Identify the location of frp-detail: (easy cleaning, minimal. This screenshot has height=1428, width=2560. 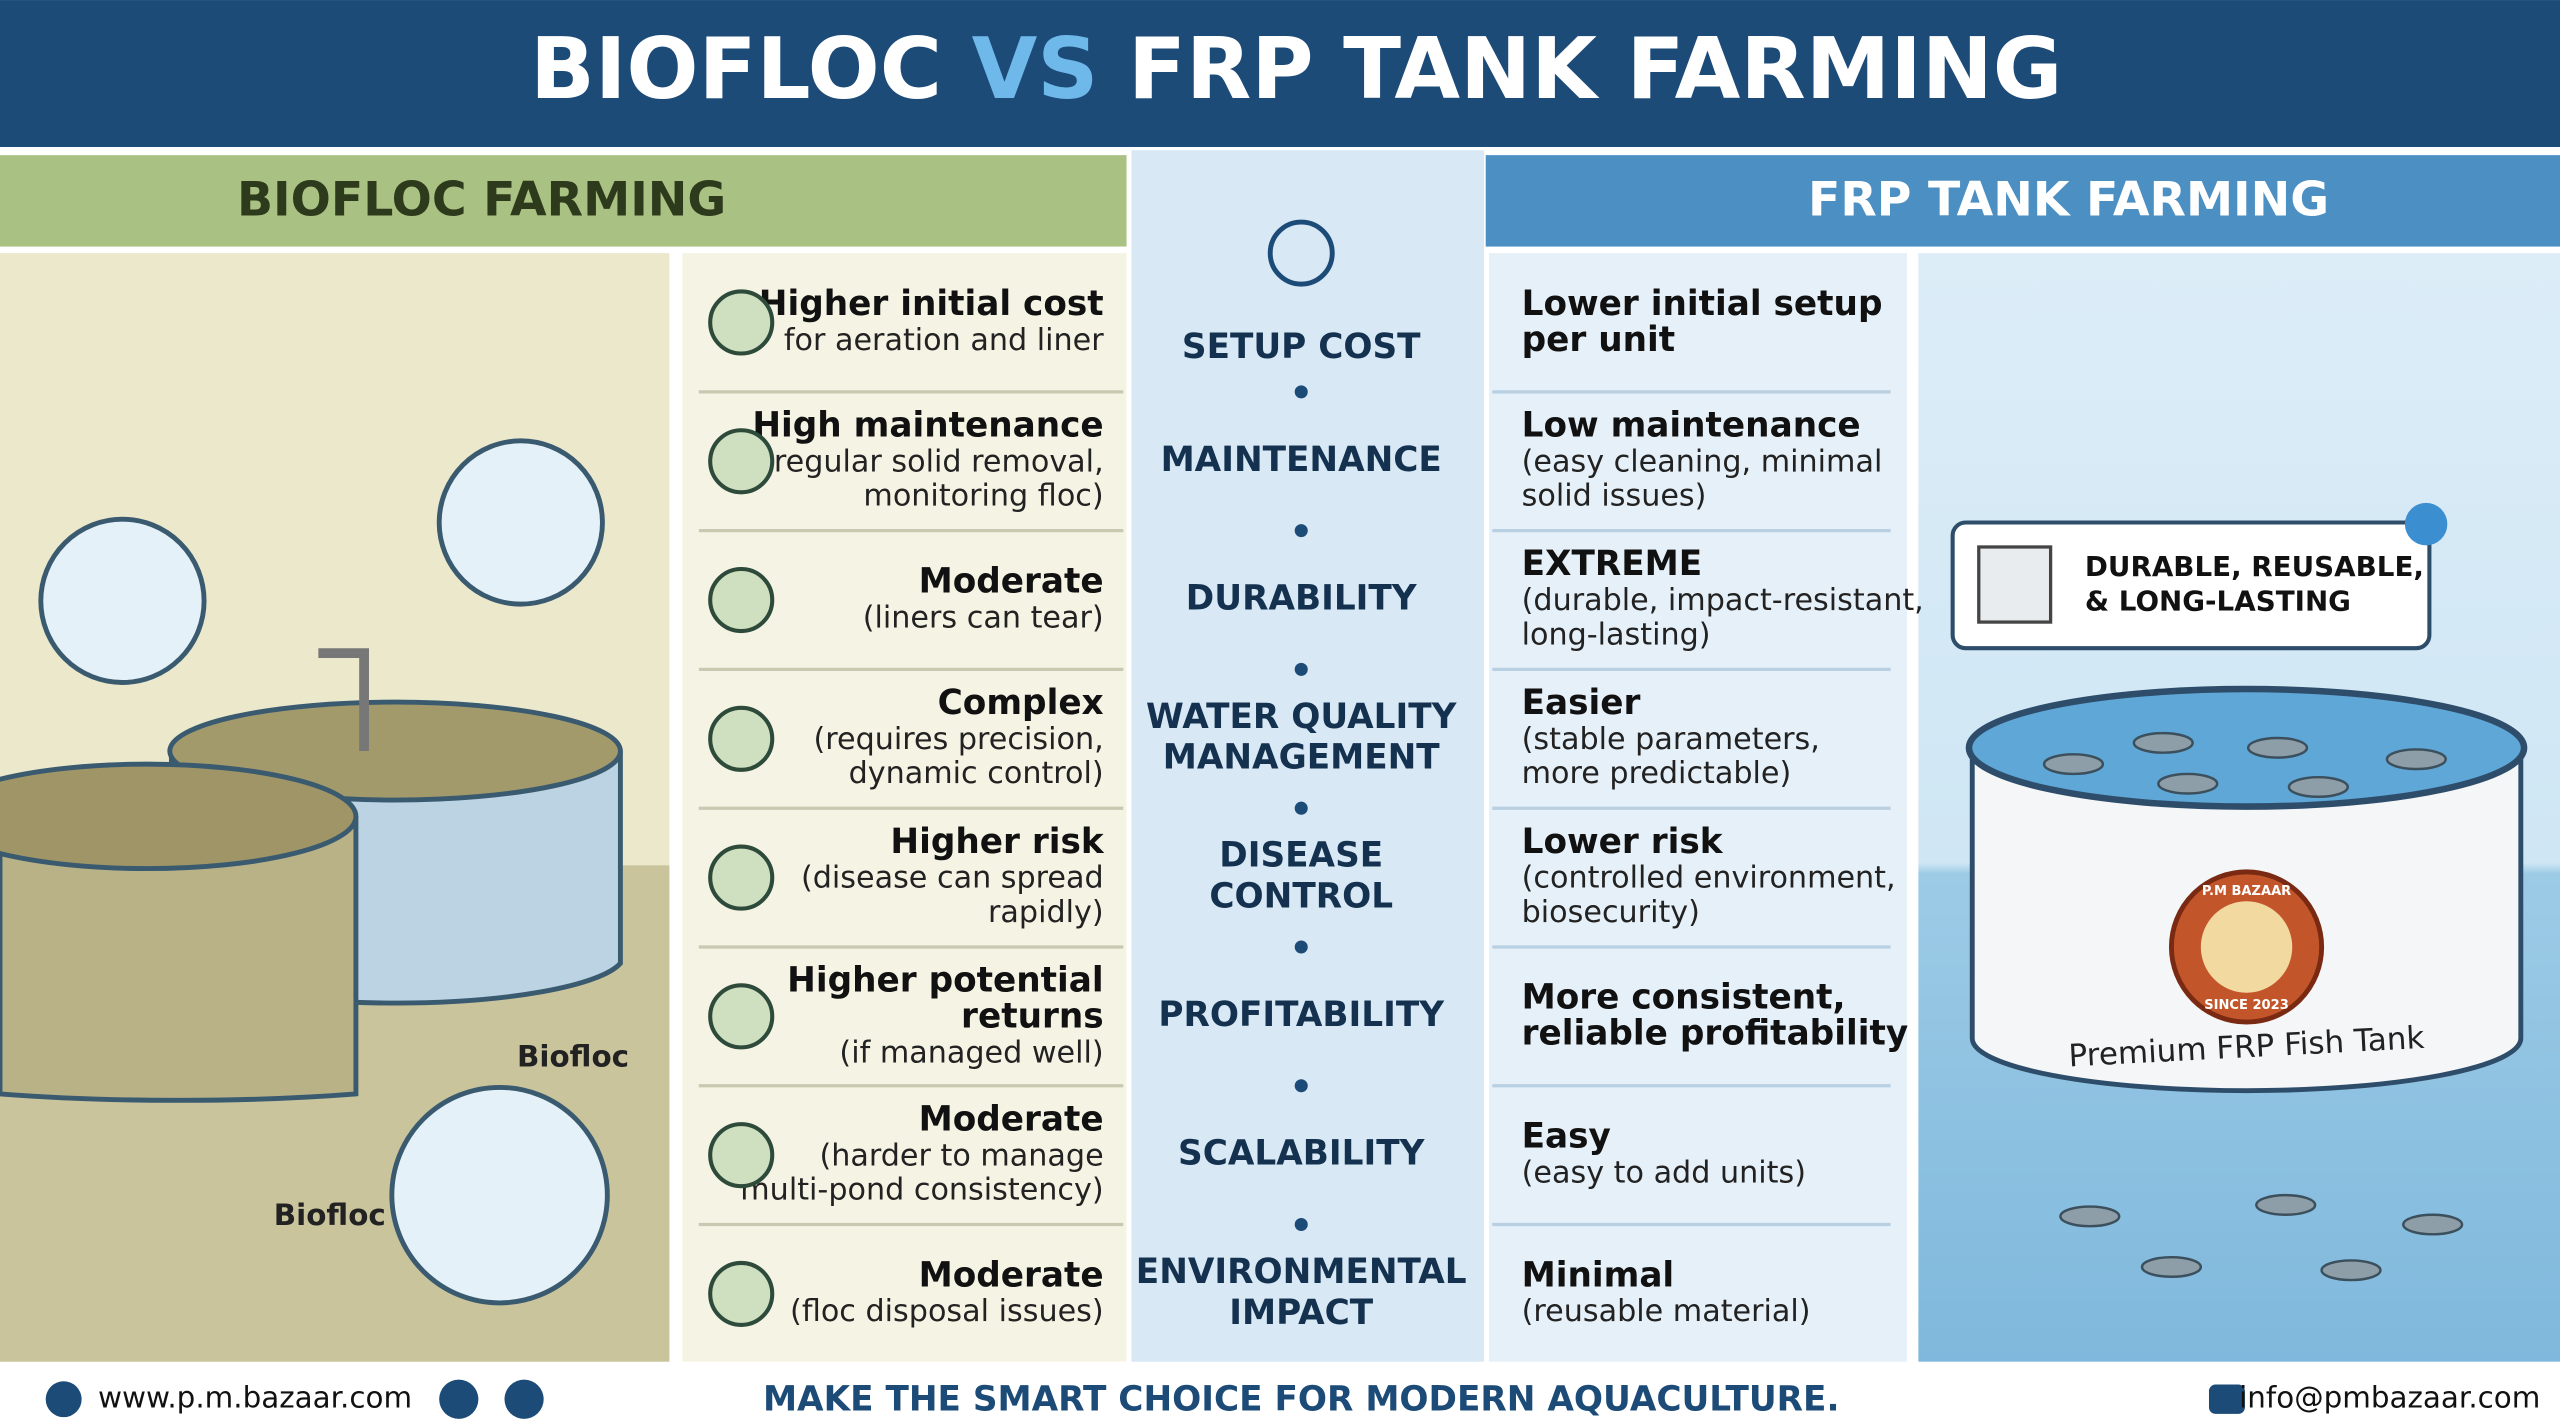
(1702, 461).